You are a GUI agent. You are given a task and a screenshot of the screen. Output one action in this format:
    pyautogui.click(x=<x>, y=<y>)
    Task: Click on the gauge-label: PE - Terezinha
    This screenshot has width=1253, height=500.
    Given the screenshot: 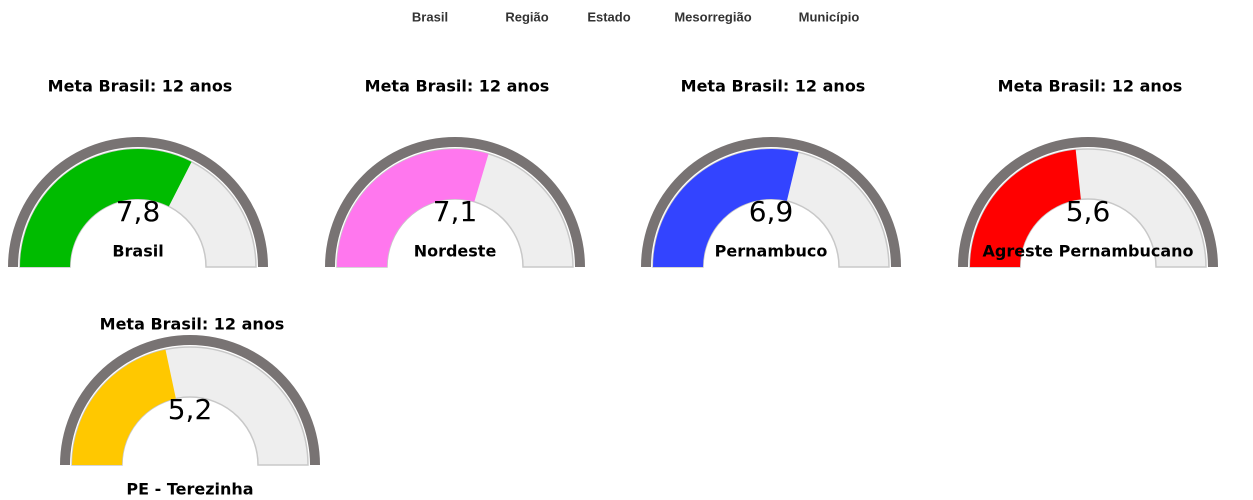 What is the action you would take?
    pyautogui.click(x=189, y=489)
    